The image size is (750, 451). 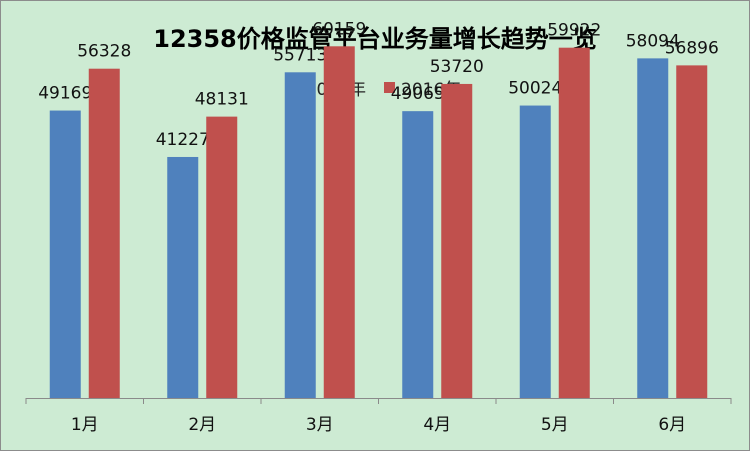 What do you see at coordinates (555, 425) in the screenshot?
I see `x-tick-label-5月: 5月` at bounding box center [555, 425].